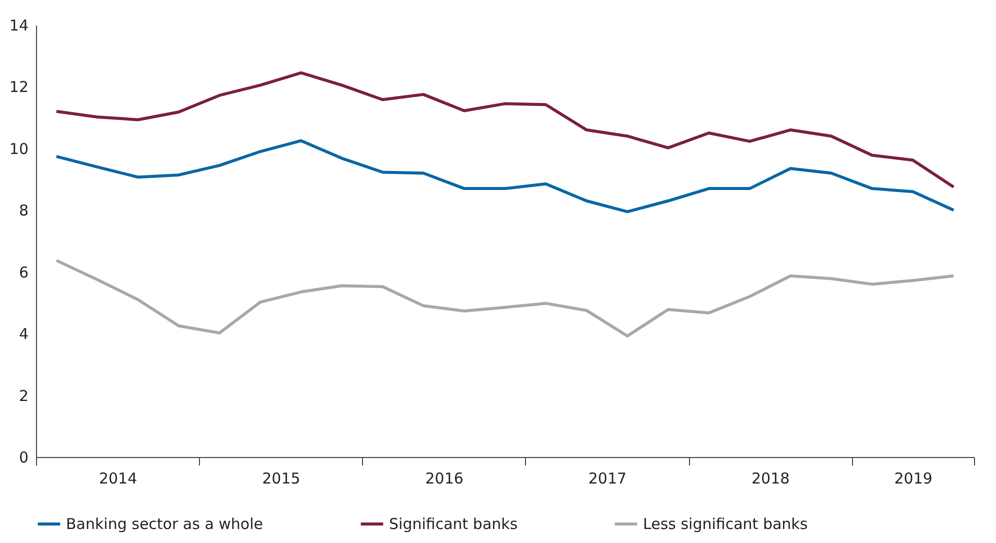 The image size is (996, 543). I want to click on y-tick-label: 10, so click(18, 149).